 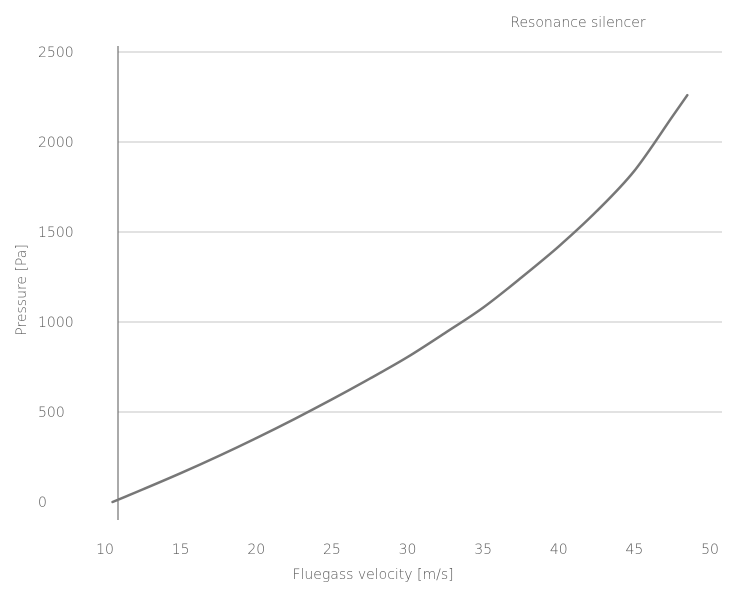 What do you see at coordinates (56, 233) in the screenshot?
I see `y-tick-label: 1500` at bounding box center [56, 233].